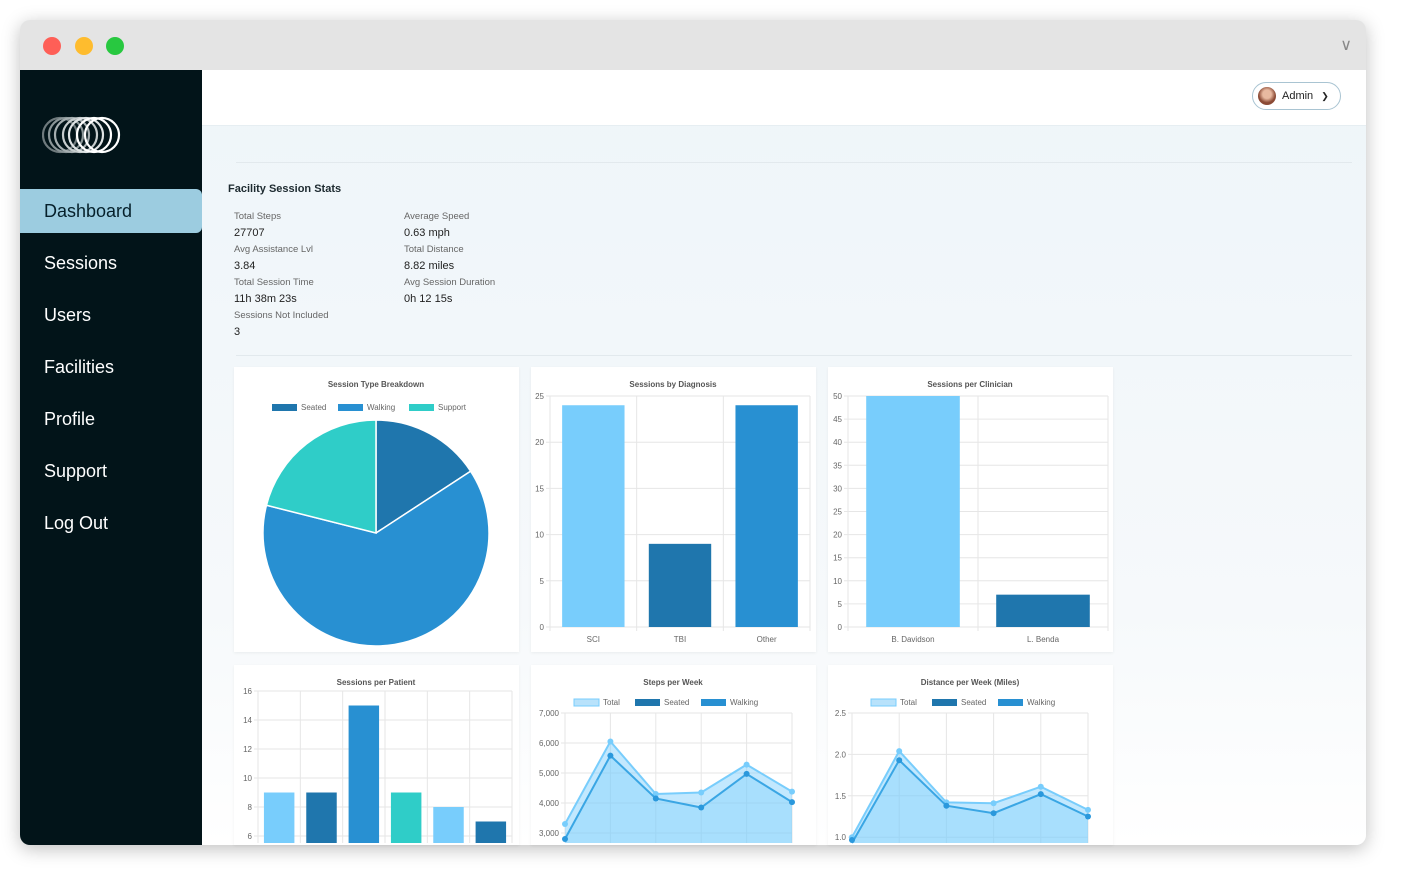 The width and height of the screenshot is (1402, 881). What do you see at coordinates (376, 755) in the screenshot?
I see `chart-card-patient: Sessions per Patient 6 8 10 12 14 16` at bounding box center [376, 755].